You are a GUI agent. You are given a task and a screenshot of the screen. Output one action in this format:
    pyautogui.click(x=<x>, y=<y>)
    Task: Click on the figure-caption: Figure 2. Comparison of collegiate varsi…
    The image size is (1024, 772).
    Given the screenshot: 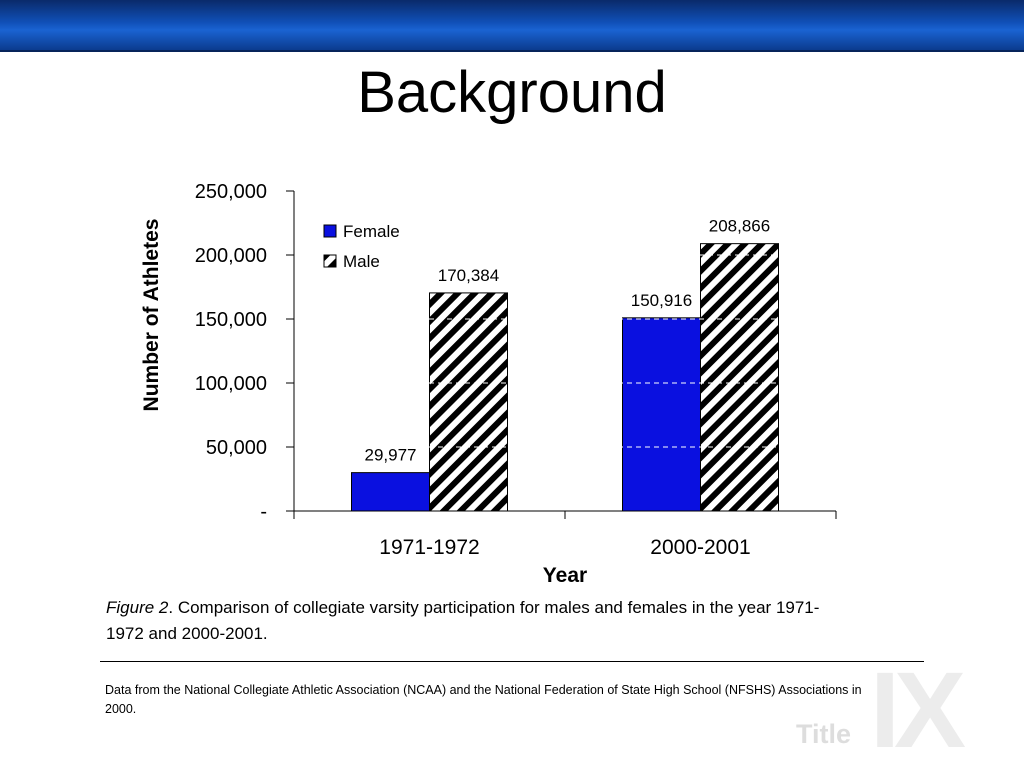 What is the action you would take?
    pyautogui.click(x=471, y=621)
    